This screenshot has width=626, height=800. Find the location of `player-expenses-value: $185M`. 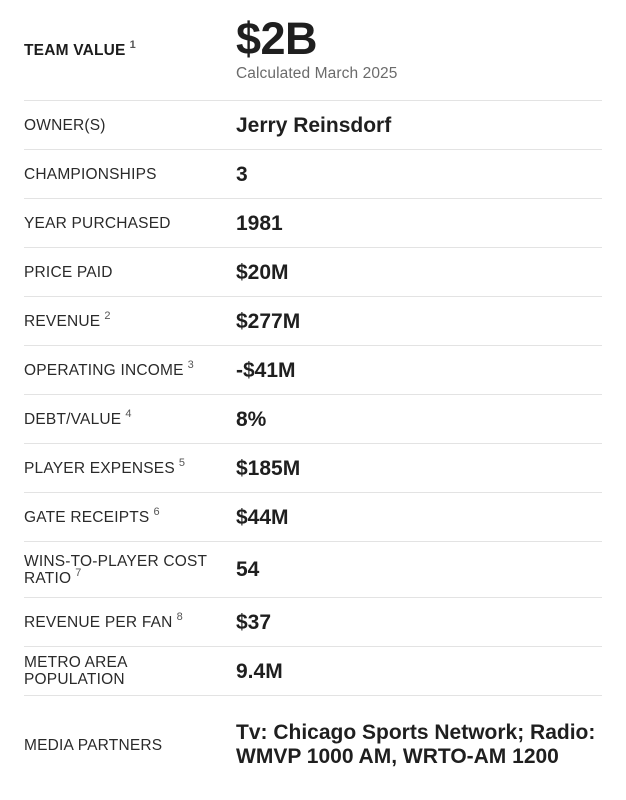

player-expenses-value: $185M is located at coordinates (268, 468).